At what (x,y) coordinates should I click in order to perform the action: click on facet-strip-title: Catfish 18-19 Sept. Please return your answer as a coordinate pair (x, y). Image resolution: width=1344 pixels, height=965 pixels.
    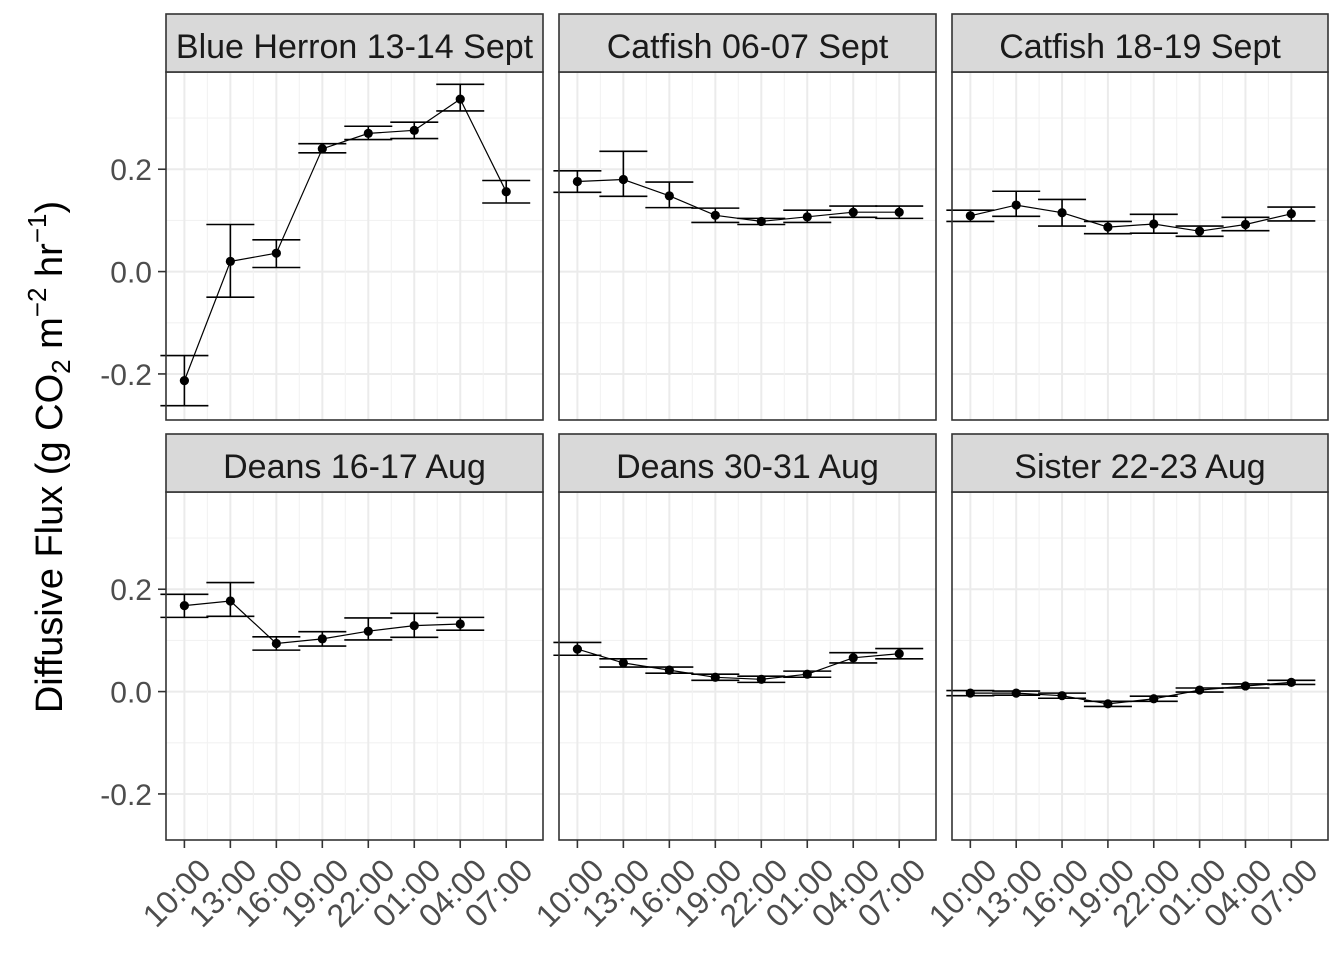
    Looking at the image, I should click on (1140, 47).